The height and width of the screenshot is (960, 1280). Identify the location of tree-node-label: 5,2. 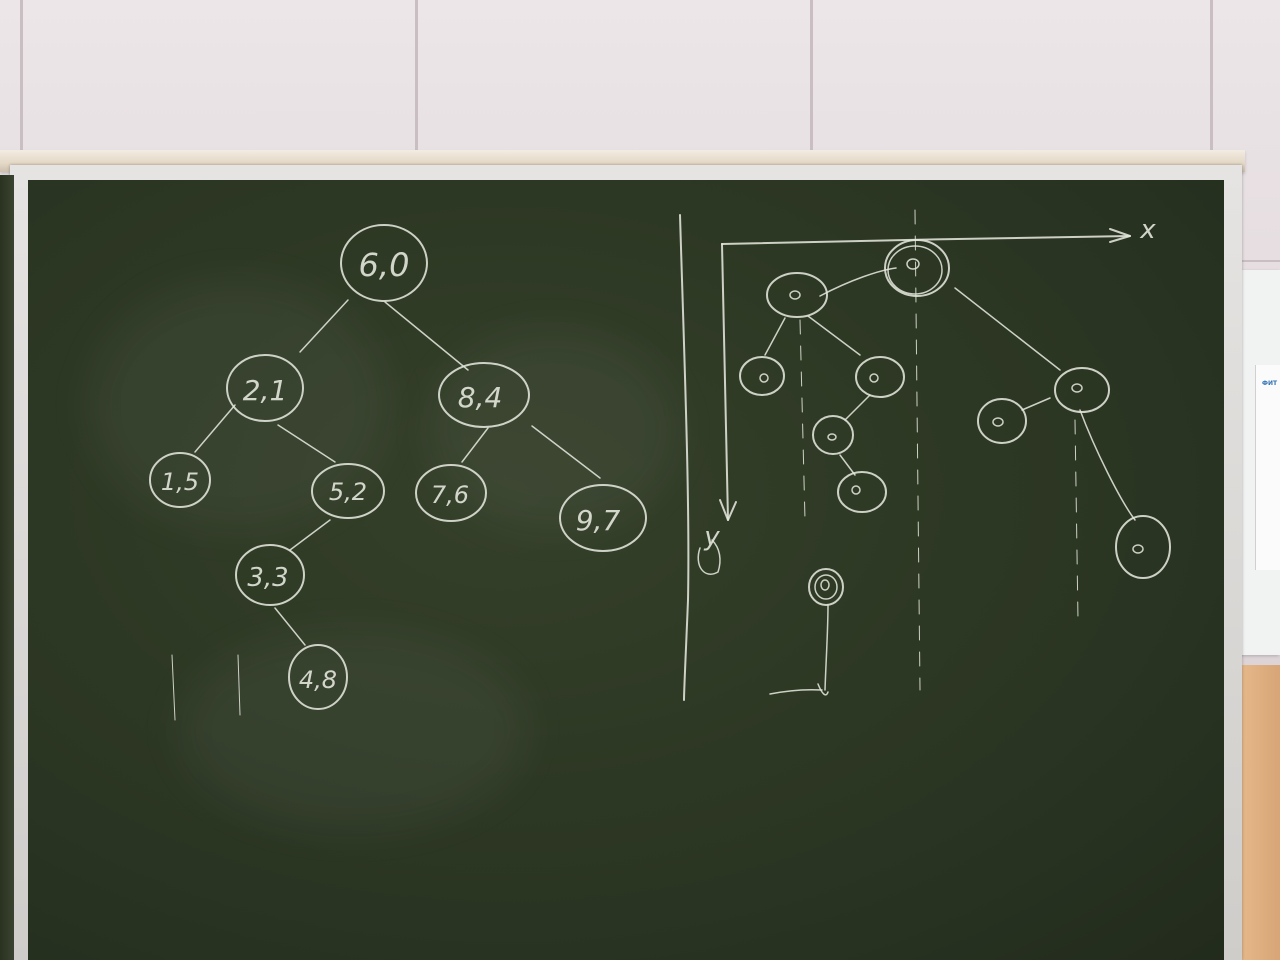
(348, 492).